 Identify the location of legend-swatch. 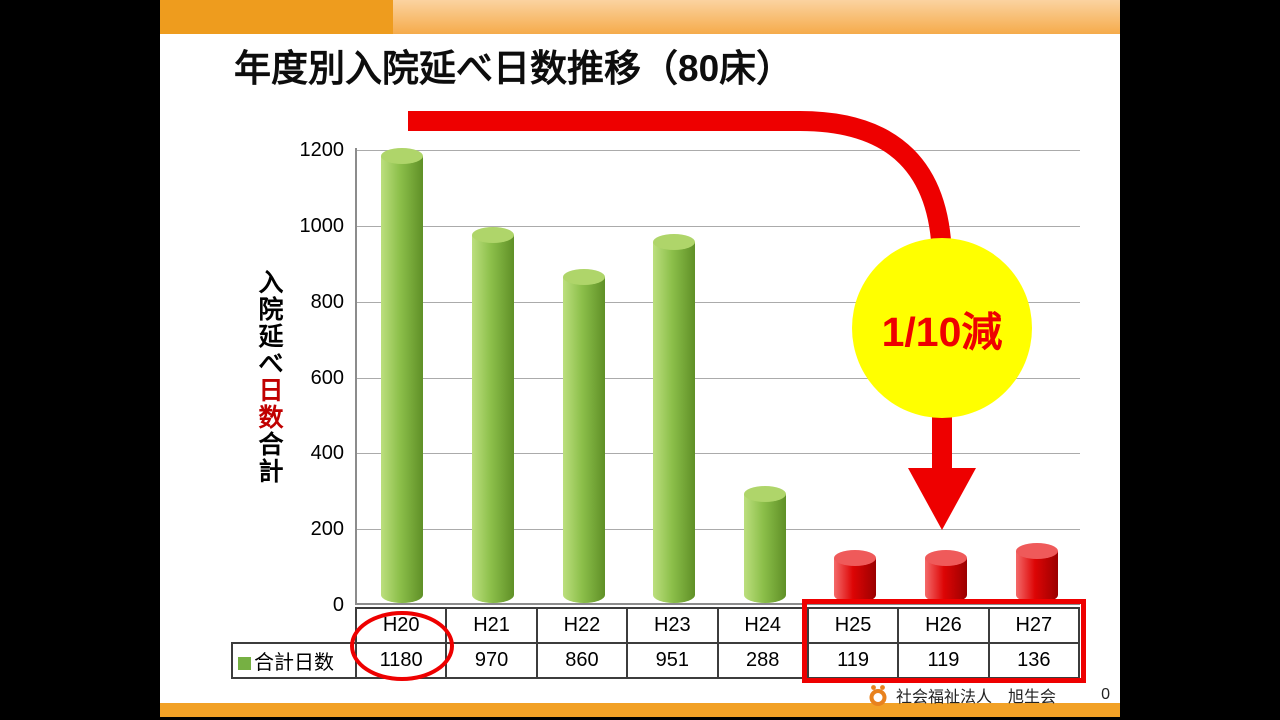
(244, 663).